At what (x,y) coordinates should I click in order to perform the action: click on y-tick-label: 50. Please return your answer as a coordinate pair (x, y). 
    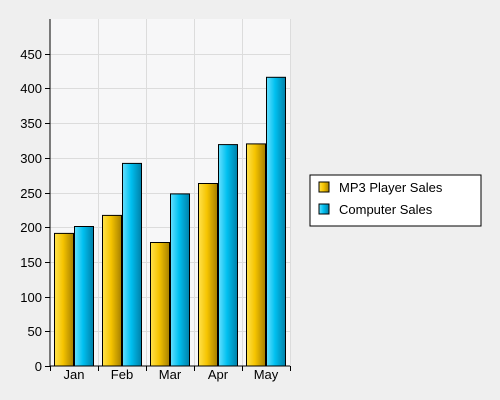
    Looking at the image, I should click on (35, 331).